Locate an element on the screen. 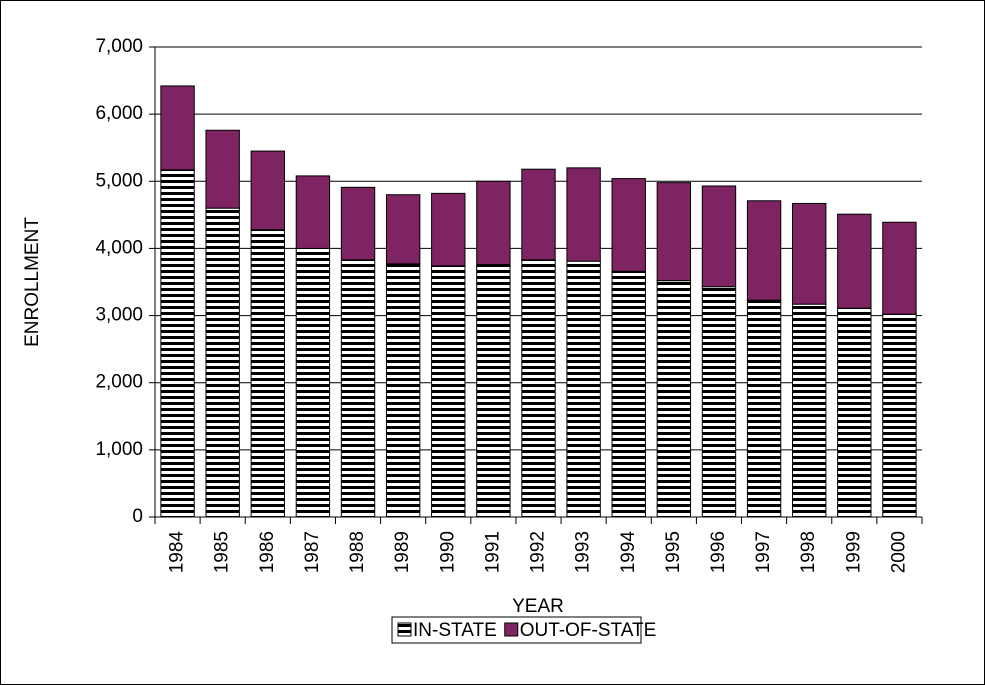 The height and width of the screenshot is (685, 985). y-tick-label: 1,000 is located at coordinates (119, 449).